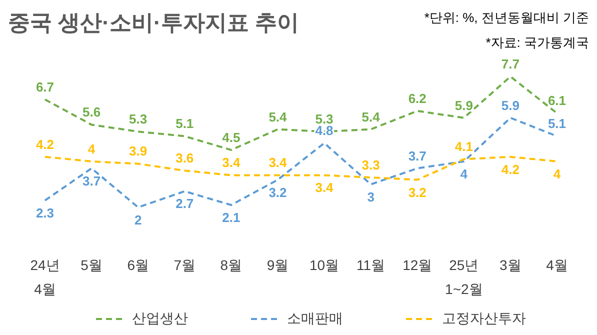 This screenshot has height=335, width=597. I want to click on x-tick-label: 12월, so click(417, 265).